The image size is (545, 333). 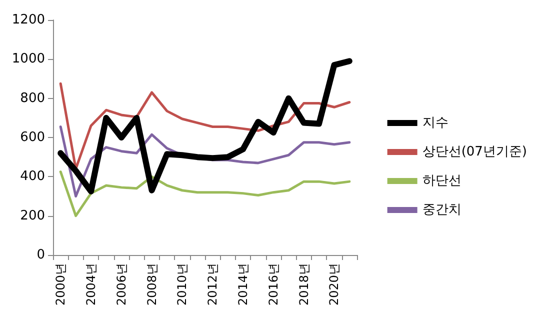 I want to click on y-tick-label: 200, so click(x=32, y=216).